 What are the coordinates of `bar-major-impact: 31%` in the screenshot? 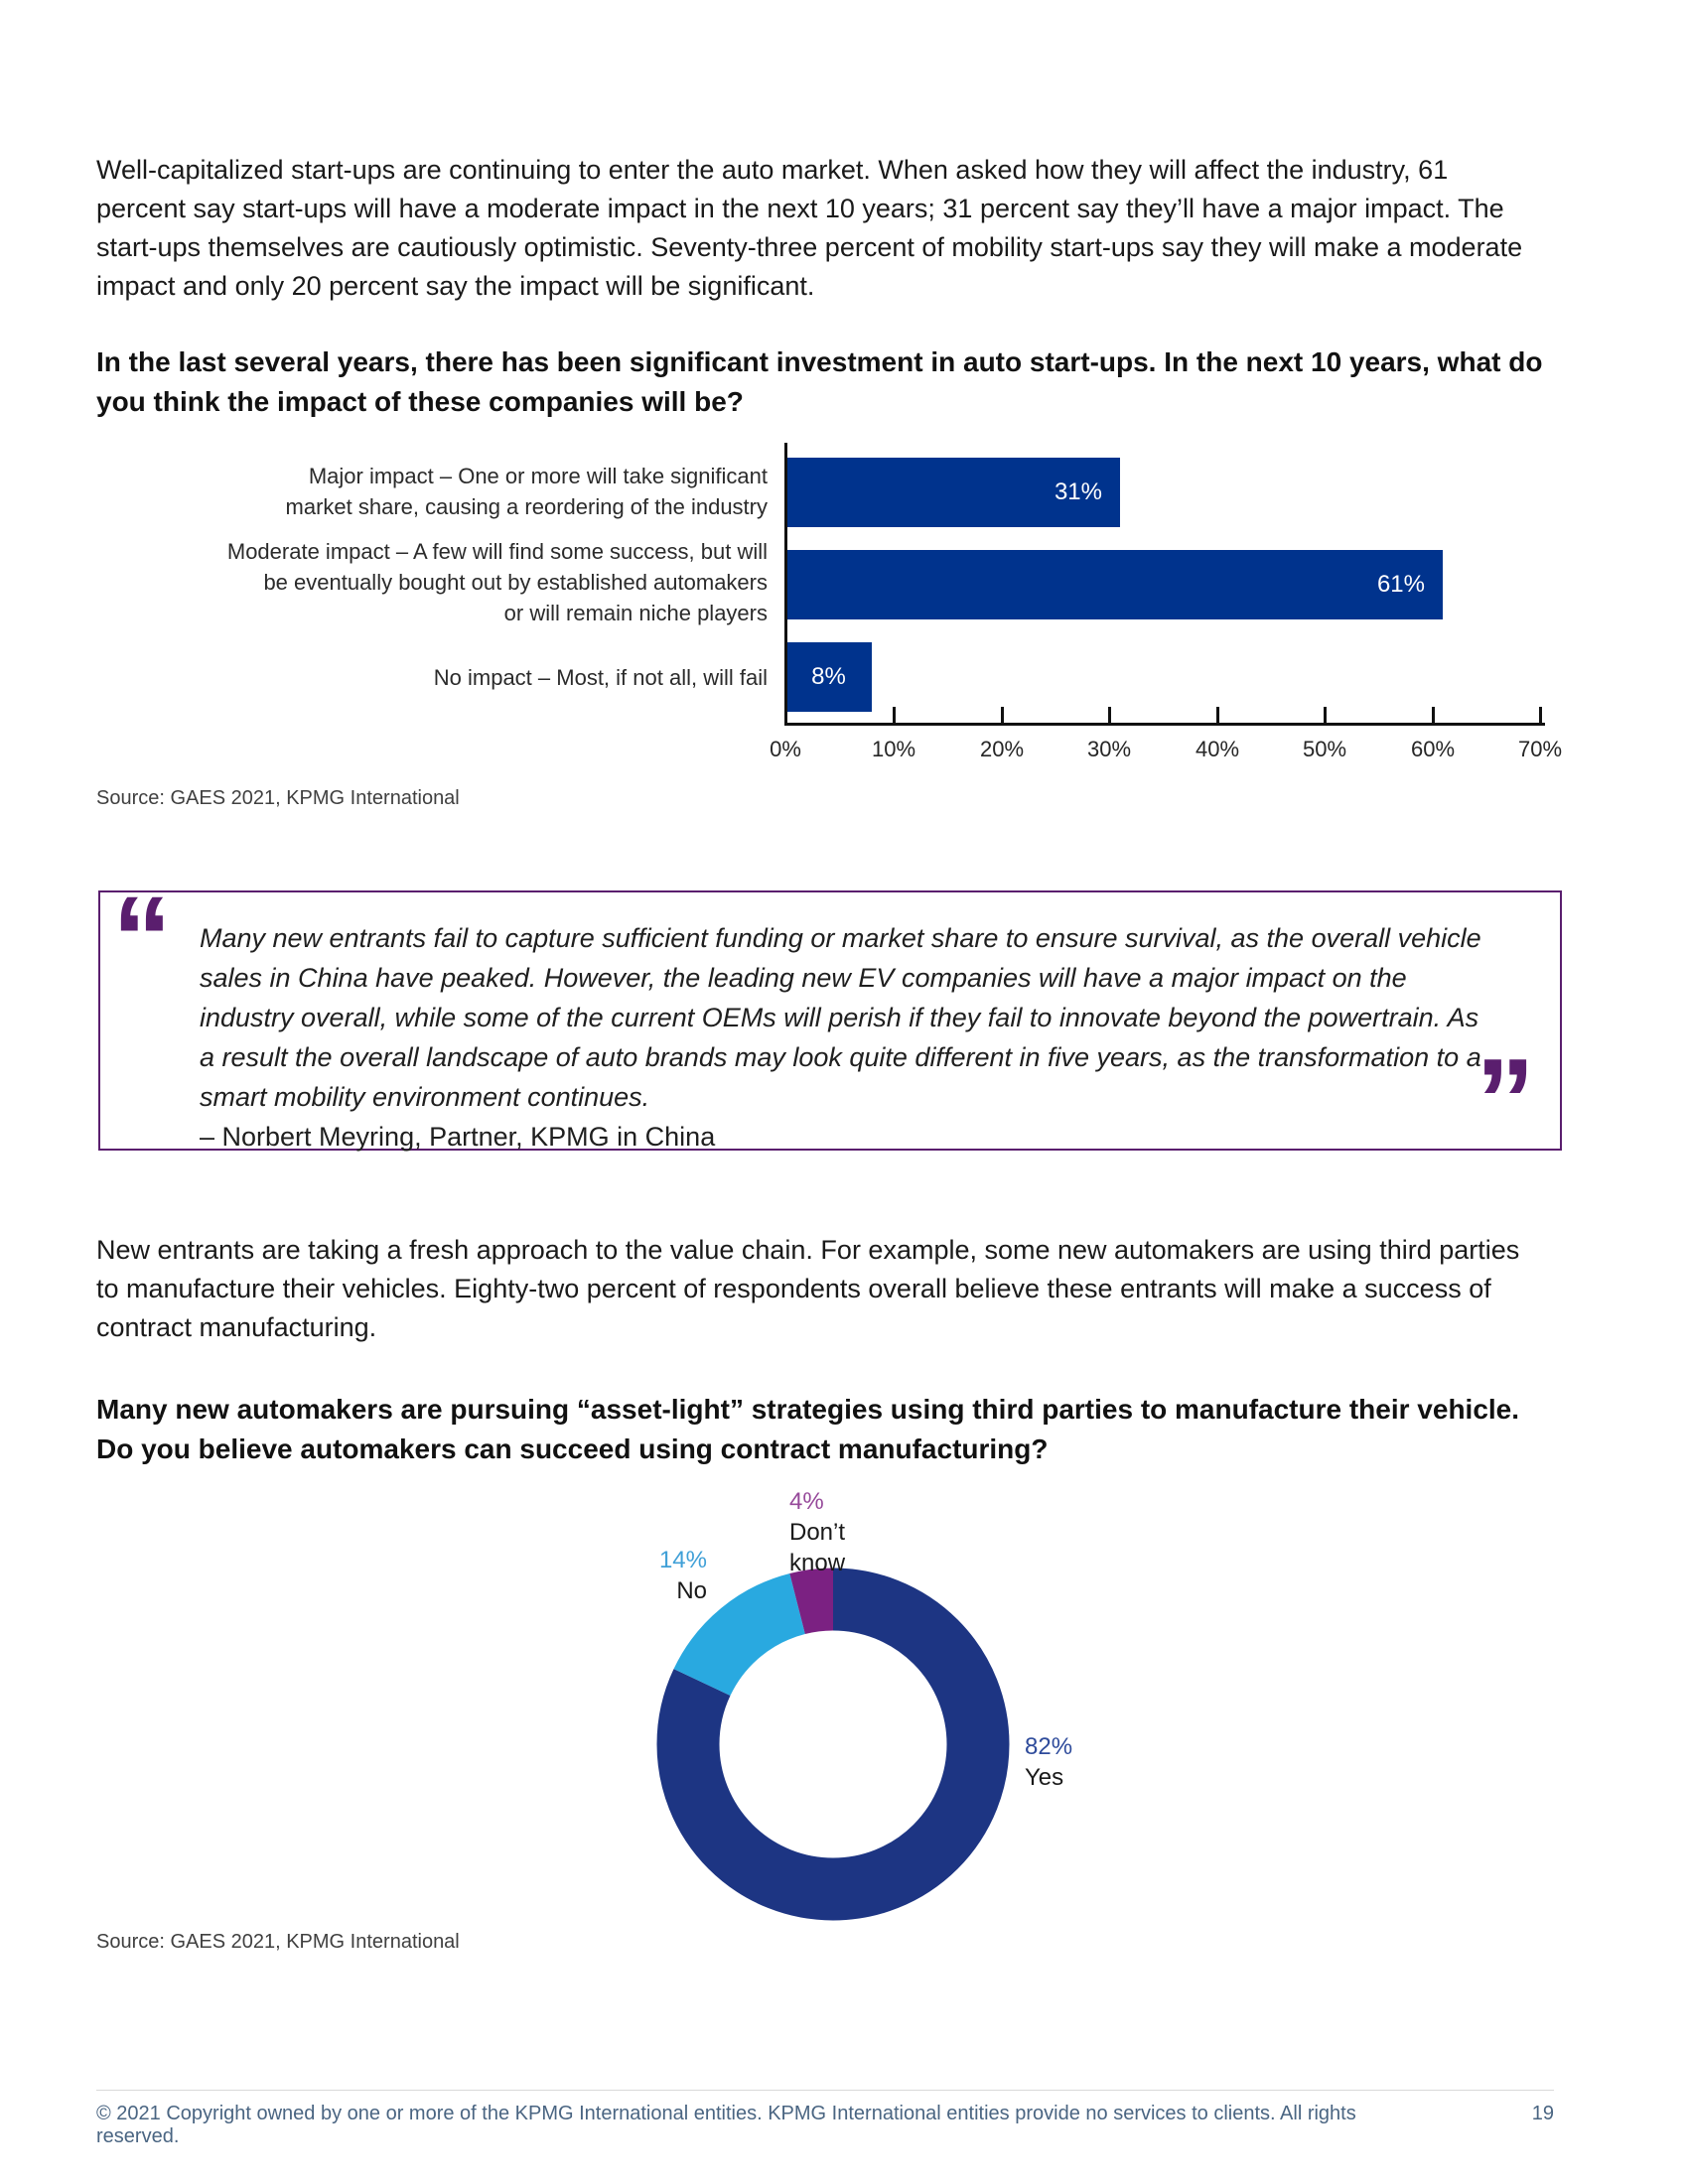 It's located at (952, 492).